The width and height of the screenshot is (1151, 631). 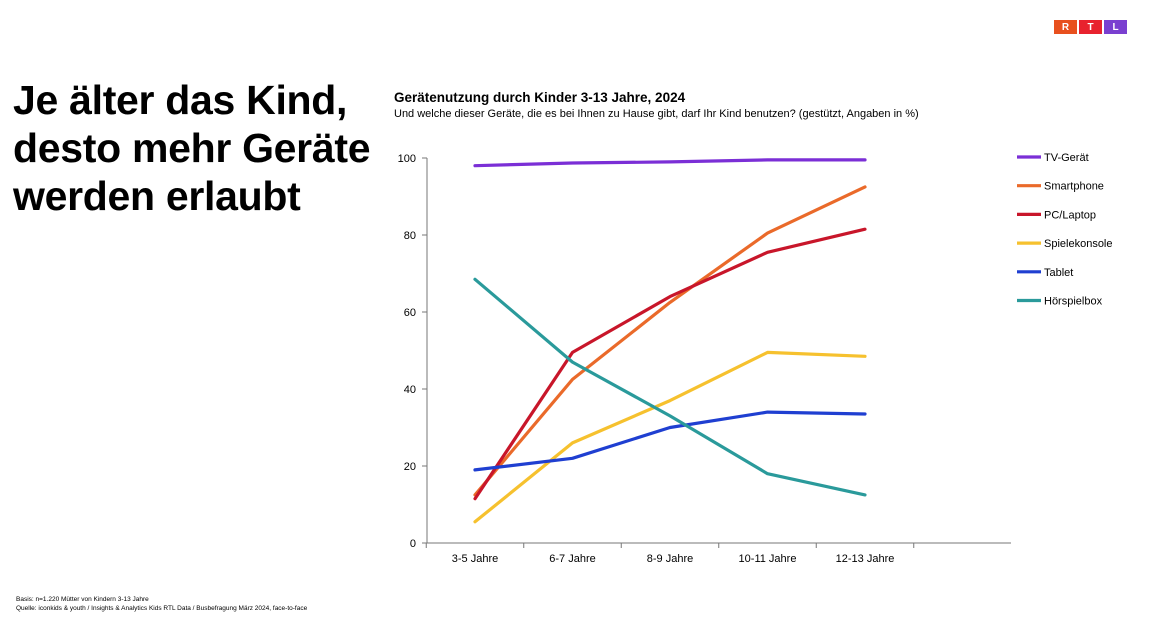 What do you see at coordinates (670, 441) in the screenshot?
I see `series-line-tablet` at bounding box center [670, 441].